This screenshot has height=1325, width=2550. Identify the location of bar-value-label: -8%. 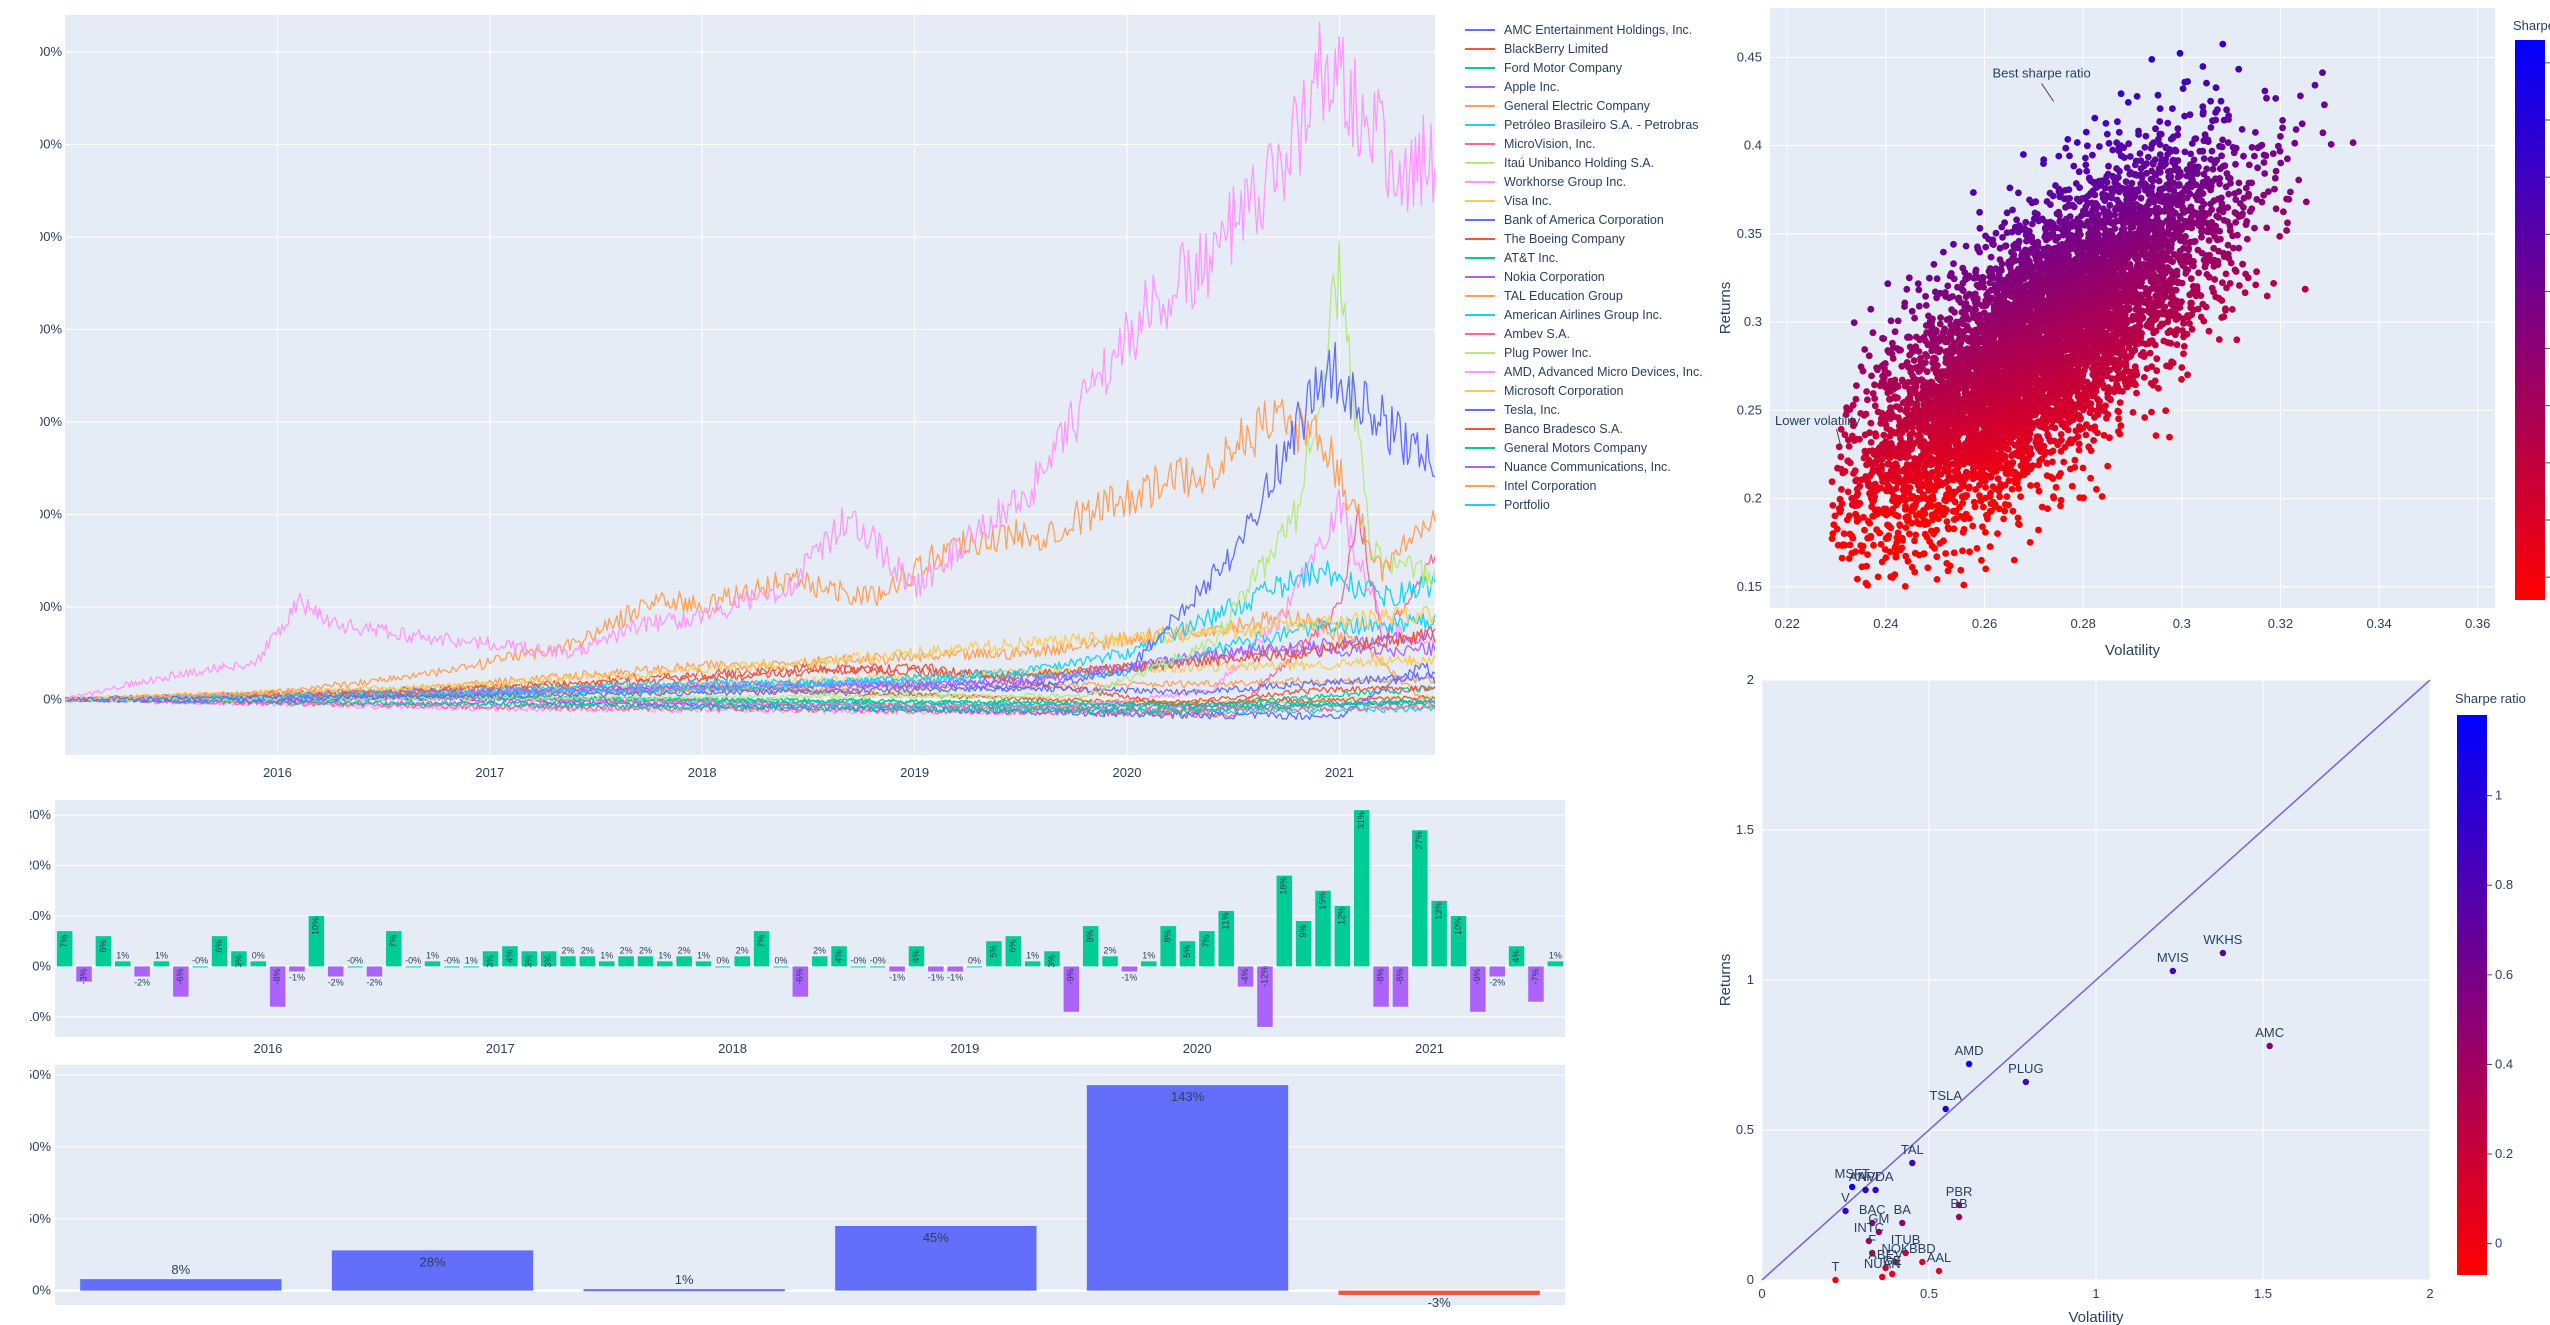
(1400, 976).